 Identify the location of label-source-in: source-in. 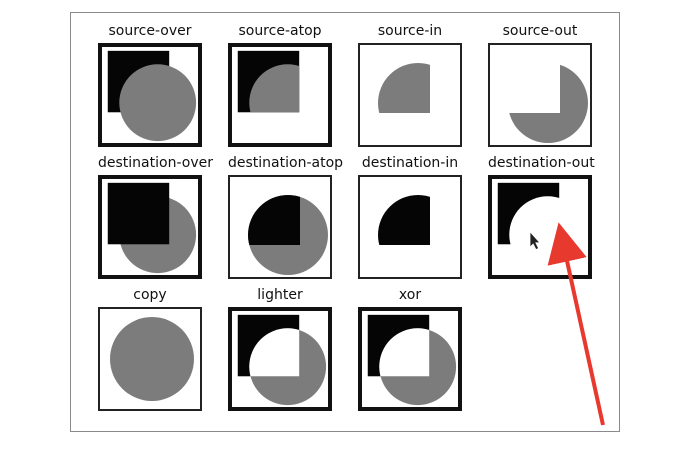
(410, 31).